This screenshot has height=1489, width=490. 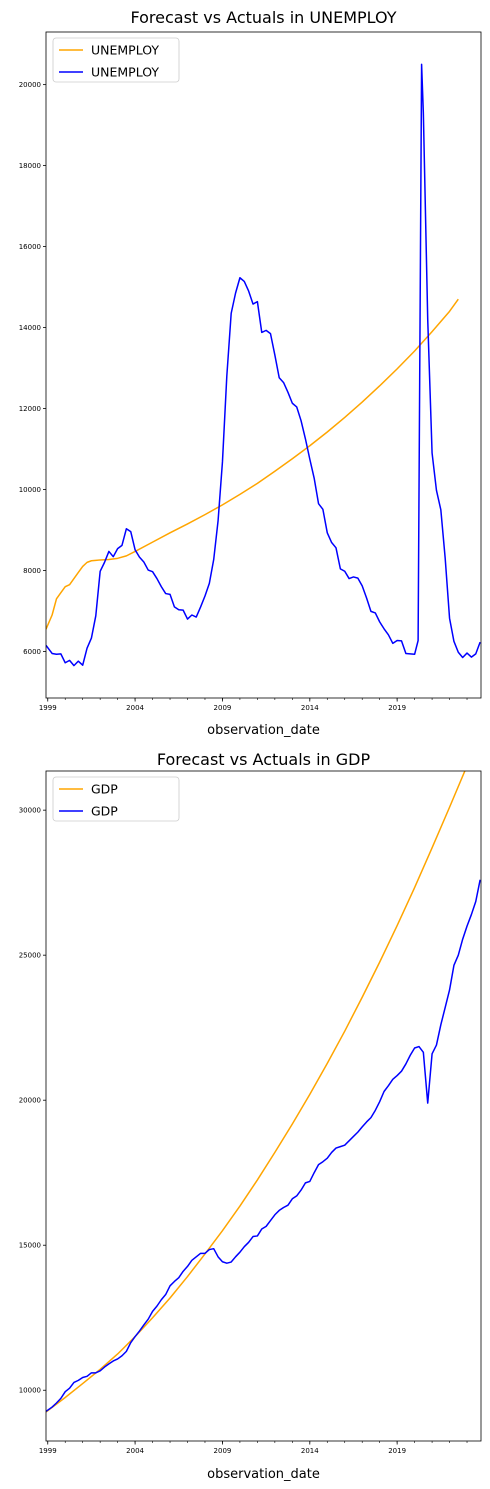 What do you see at coordinates (30, 1246) in the screenshot?
I see `y-tick-label: 15000` at bounding box center [30, 1246].